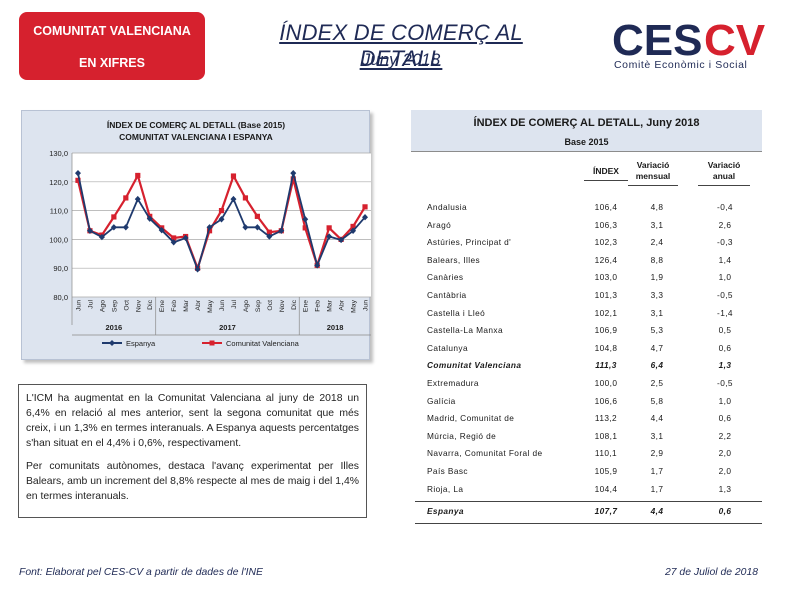 The height and width of the screenshot is (597, 791). I want to click on cescv-logo: CES CV Comitè Econòmic i Social, so click(691, 44).